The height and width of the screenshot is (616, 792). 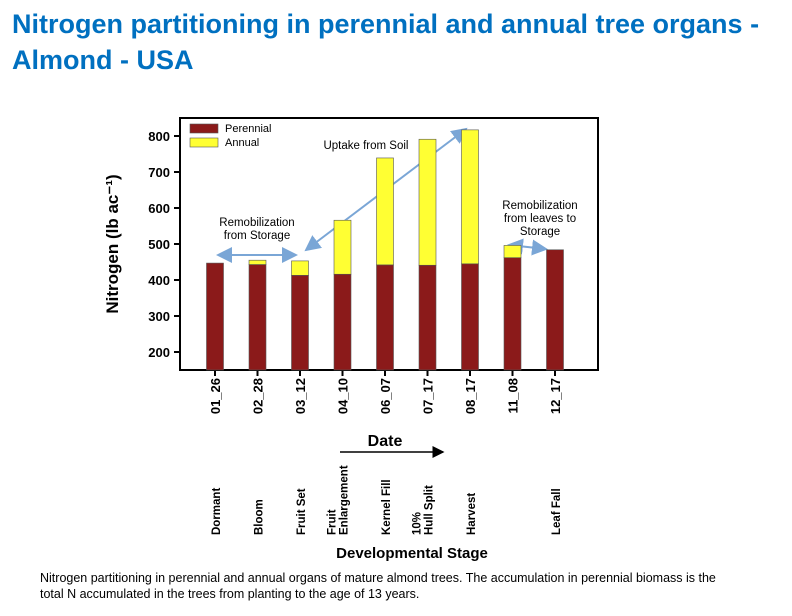 I want to click on y-tick-label: 500, so click(x=159, y=244).